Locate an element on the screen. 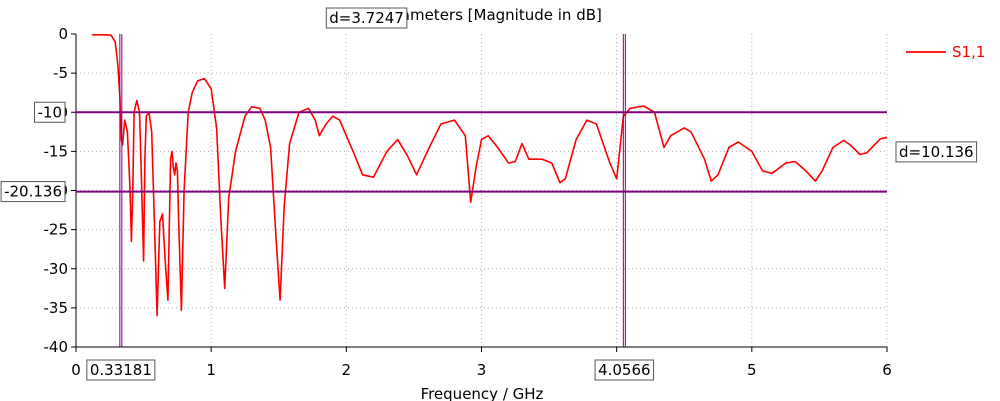  vertical-marker-value-text: 0.33181 is located at coordinates (121, 370).